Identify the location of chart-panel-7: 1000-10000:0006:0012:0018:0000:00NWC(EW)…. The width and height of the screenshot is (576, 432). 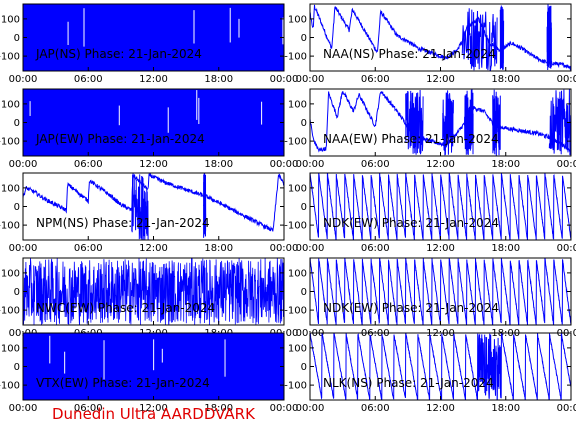
(149, 298).